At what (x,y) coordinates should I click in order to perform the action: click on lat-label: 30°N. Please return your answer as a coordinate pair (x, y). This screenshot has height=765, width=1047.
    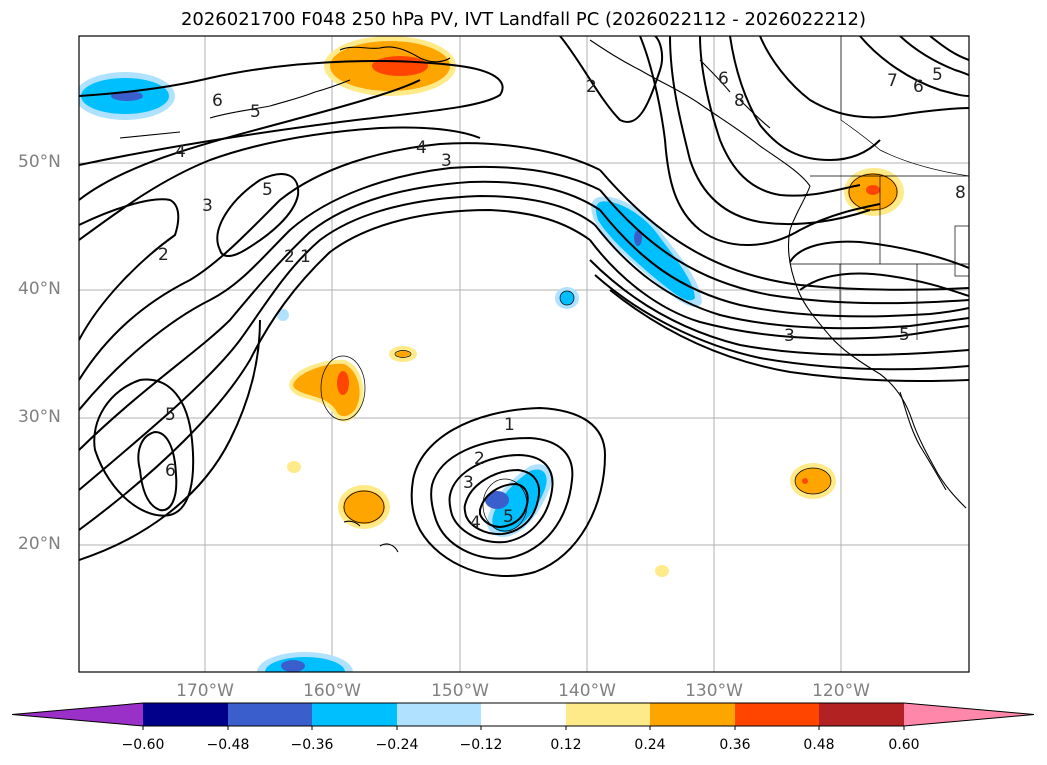
    Looking at the image, I should click on (39, 417).